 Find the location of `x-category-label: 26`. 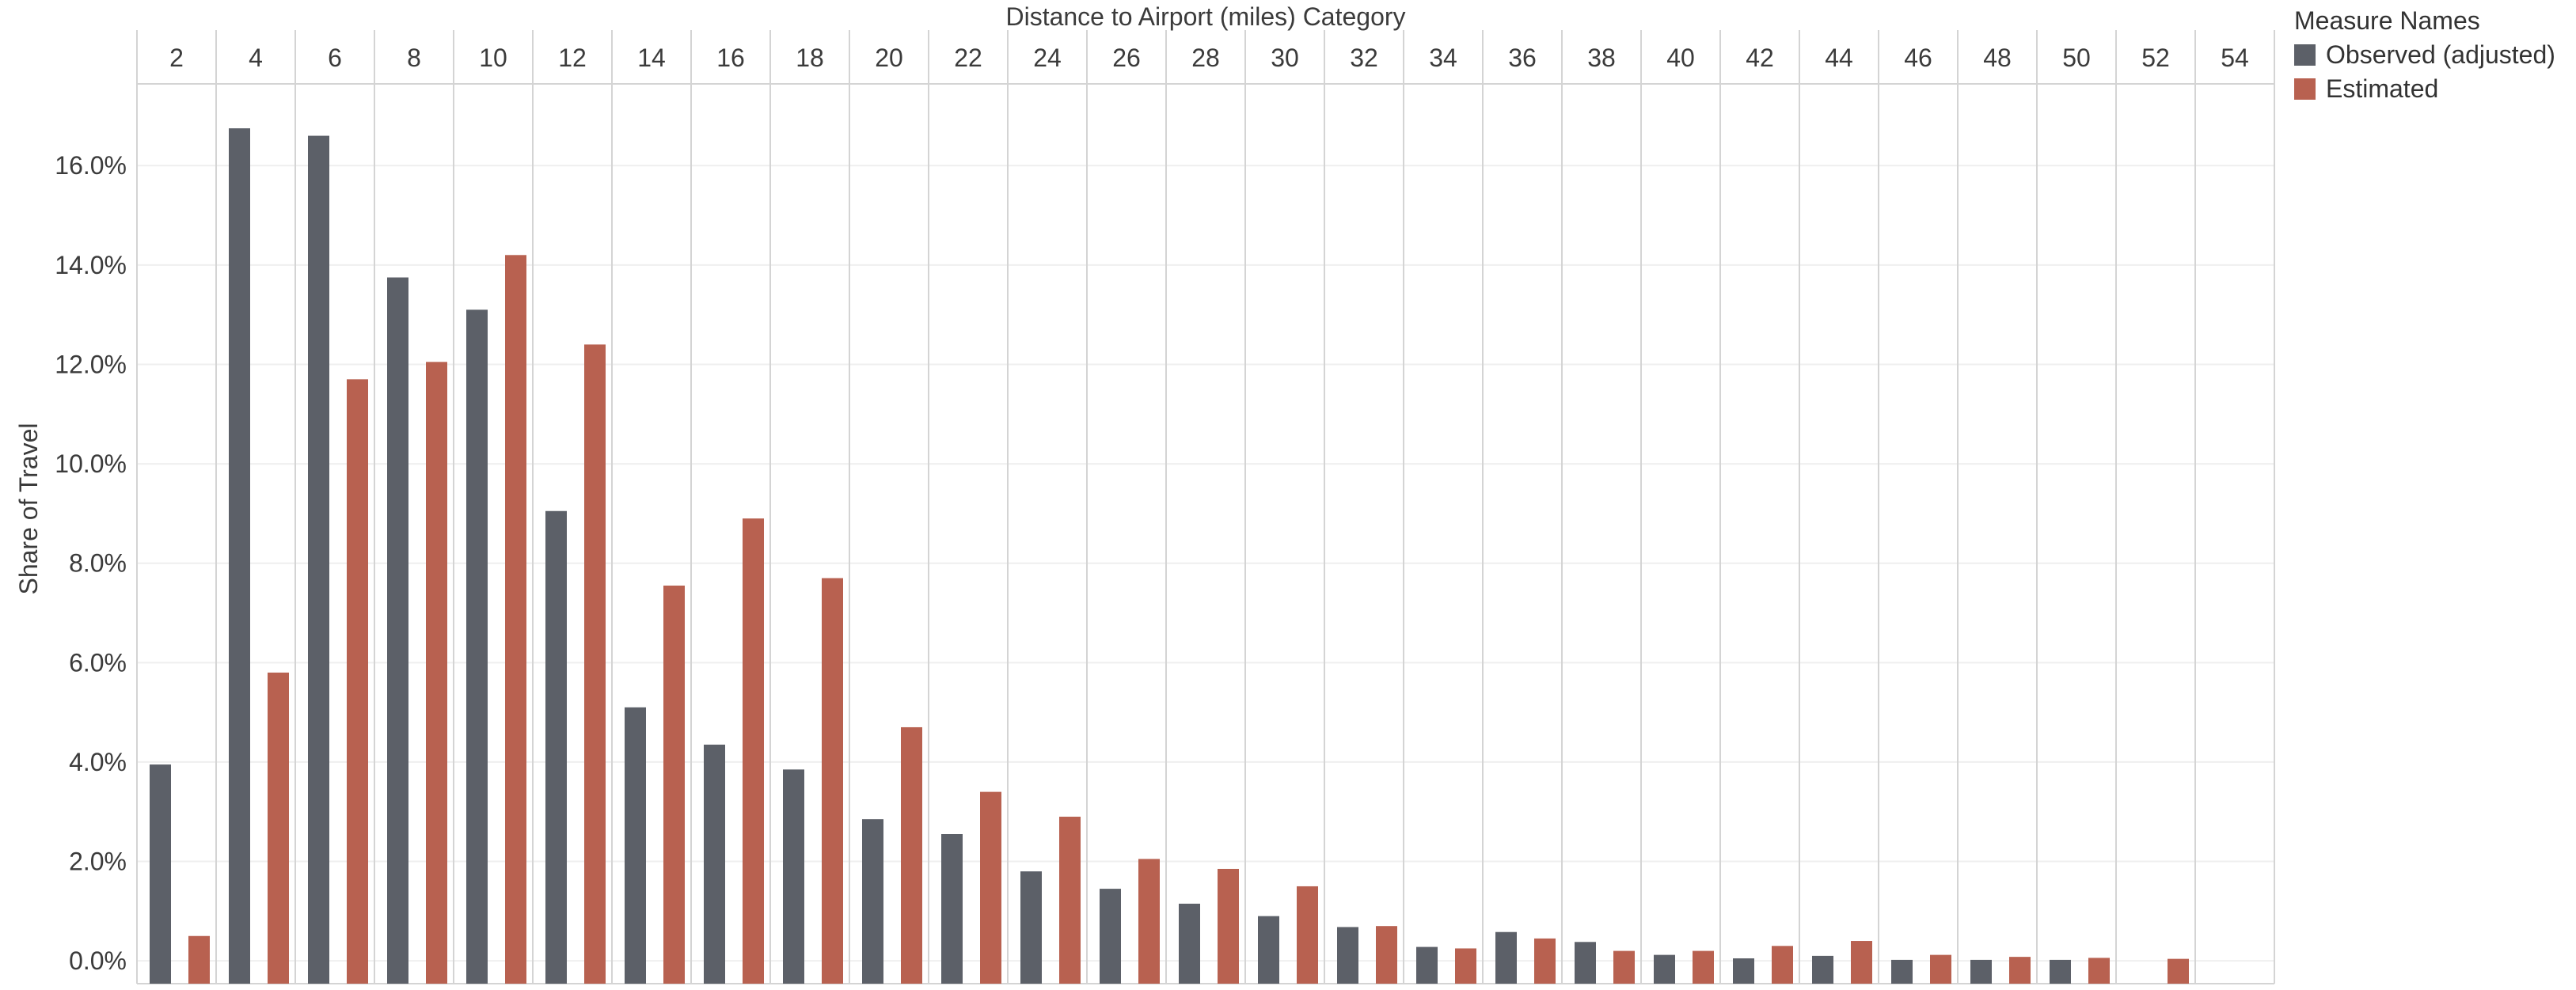

x-category-label: 26 is located at coordinates (1127, 58).